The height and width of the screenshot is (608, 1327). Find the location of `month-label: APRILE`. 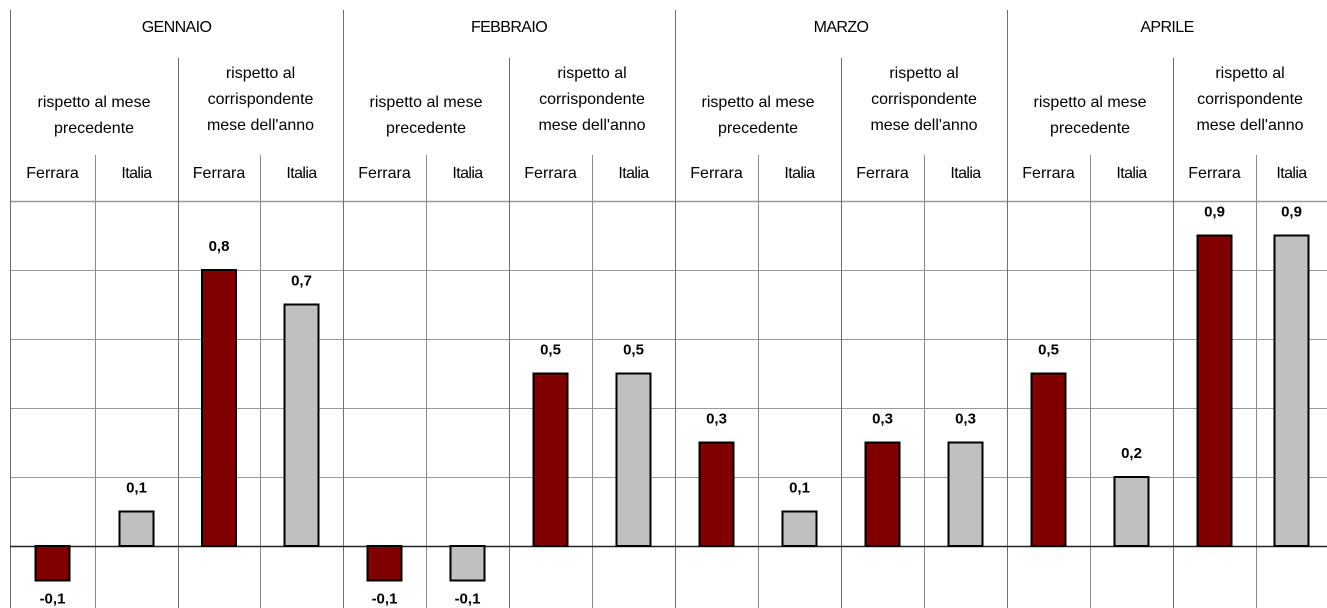

month-label: APRILE is located at coordinates (1166, 27).